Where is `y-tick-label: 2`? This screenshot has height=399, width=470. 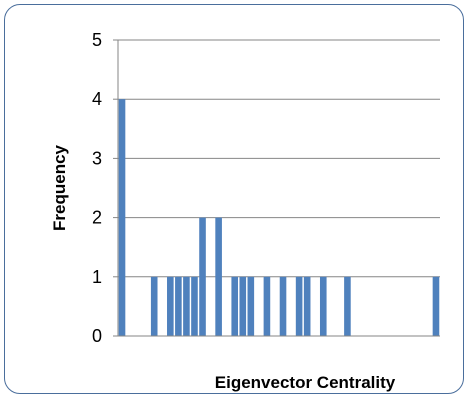
y-tick-label: 2 is located at coordinates (97, 218).